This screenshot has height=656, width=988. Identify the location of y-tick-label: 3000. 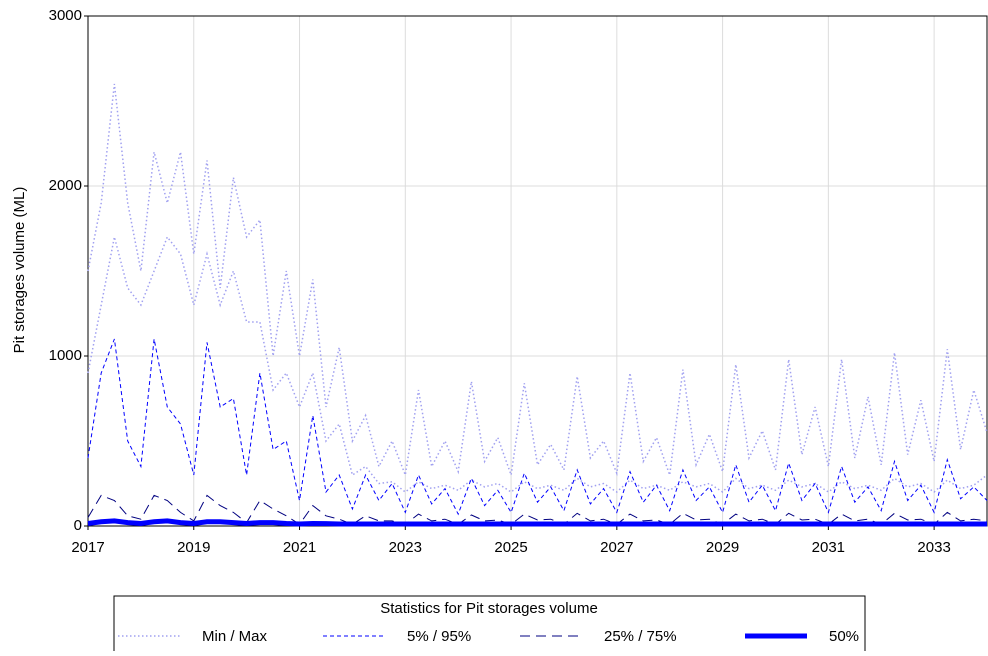
(65, 15).